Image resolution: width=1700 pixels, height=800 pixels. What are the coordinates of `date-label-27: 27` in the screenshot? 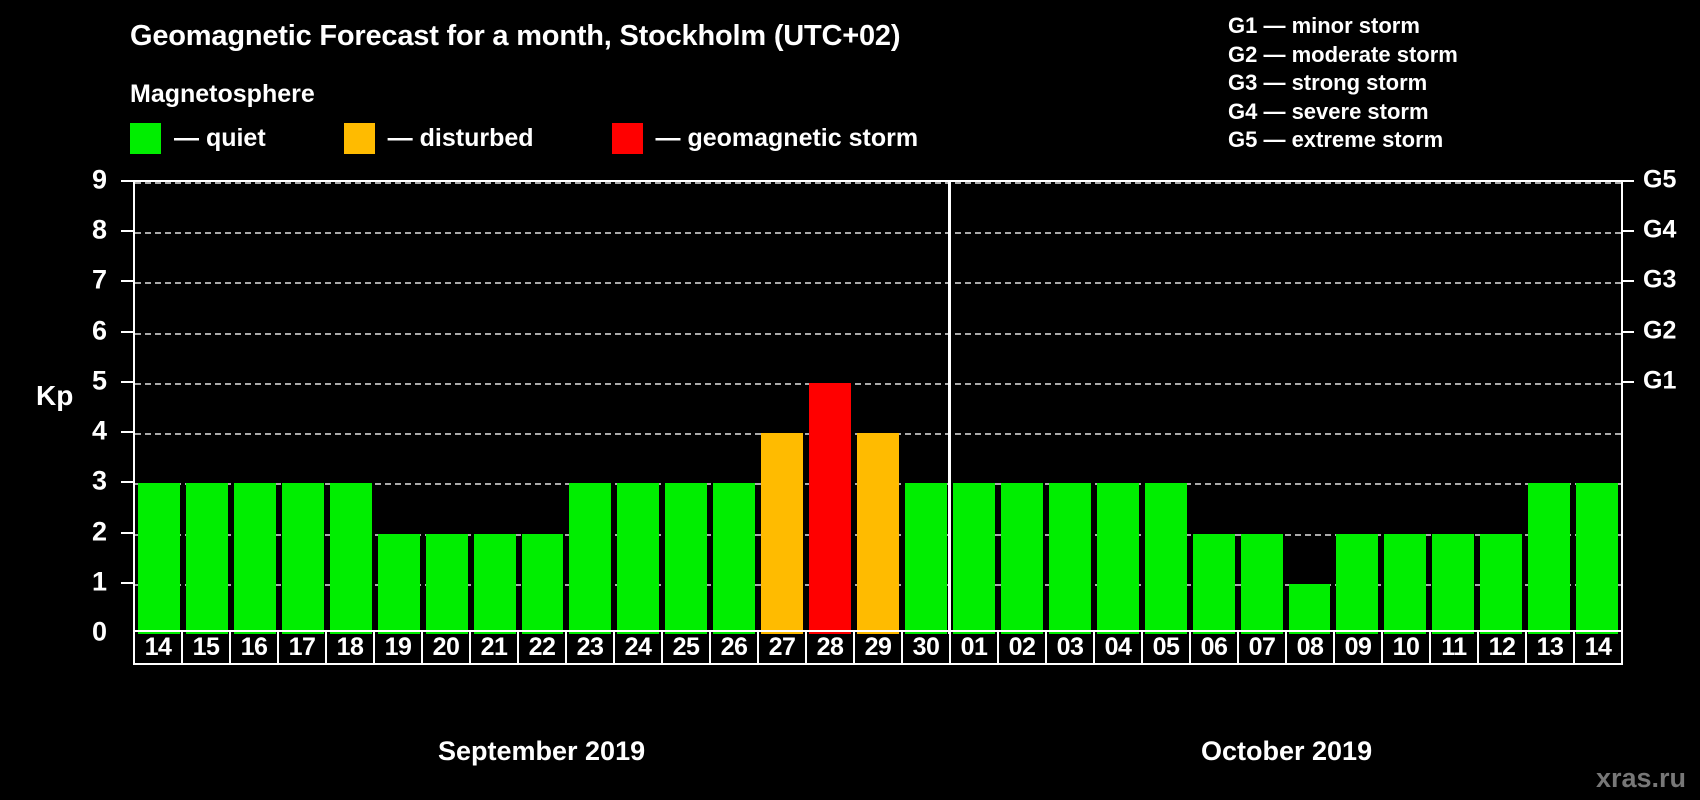 It's located at (783, 647).